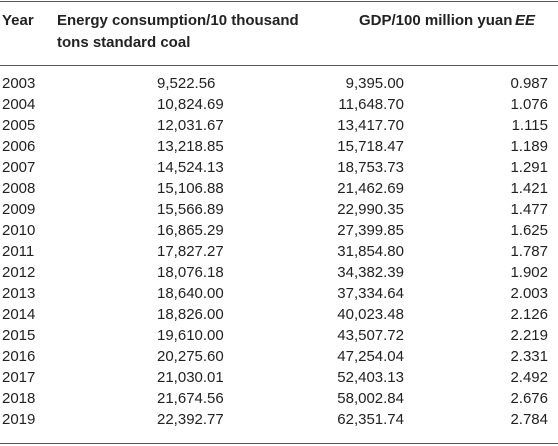 This screenshot has width=558, height=446. I want to click on table-row: 2008 15,106.88 21,462.69 1.421, so click(279, 188).